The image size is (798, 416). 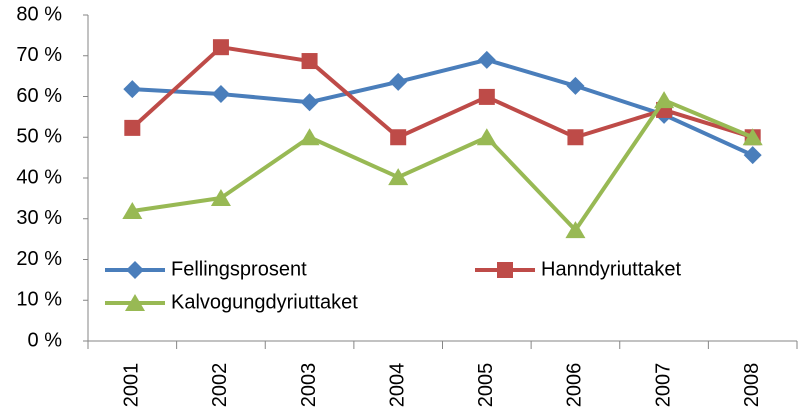 What do you see at coordinates (486, 385) in the screenshot?
I see `x-tick-label: 2005` at bounding box center [486, 385].